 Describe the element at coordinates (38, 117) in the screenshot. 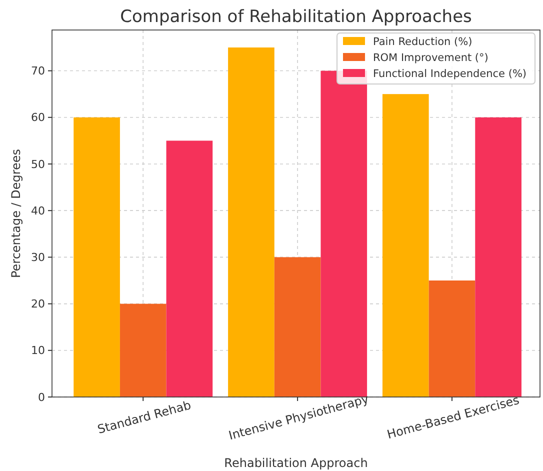

I see `y-tick-label: 60` at that location.